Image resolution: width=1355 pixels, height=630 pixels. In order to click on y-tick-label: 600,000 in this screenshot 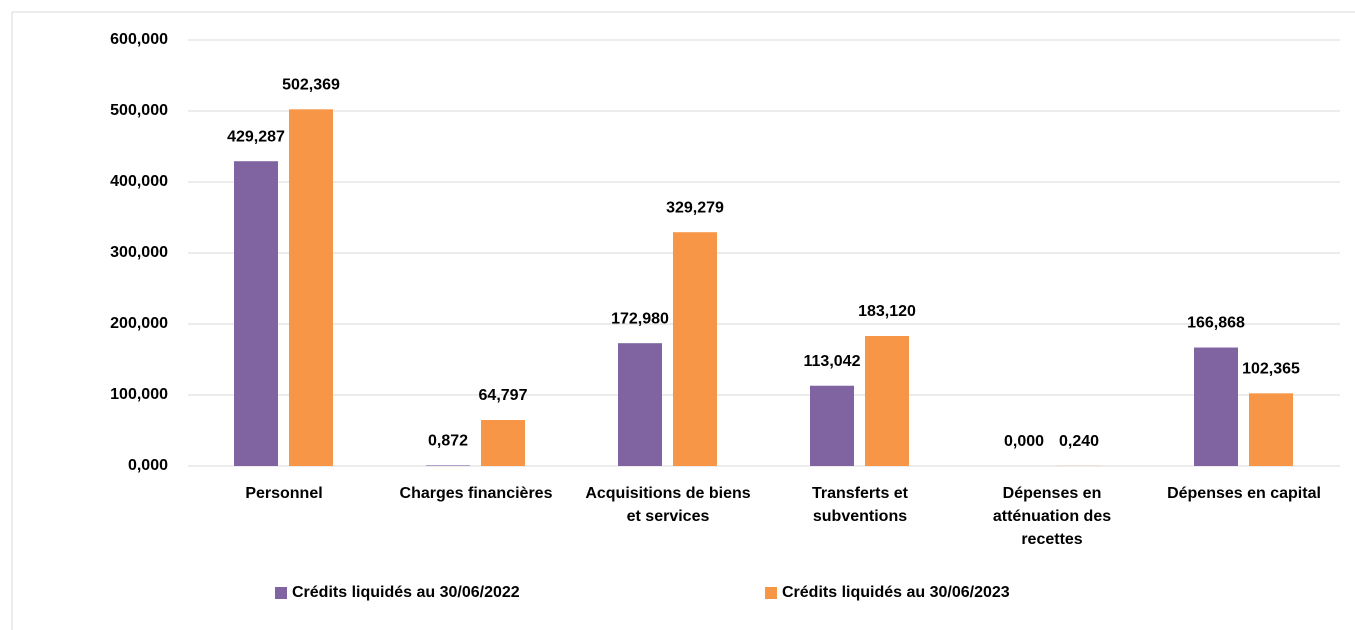, I will do `click(139, 39)`.